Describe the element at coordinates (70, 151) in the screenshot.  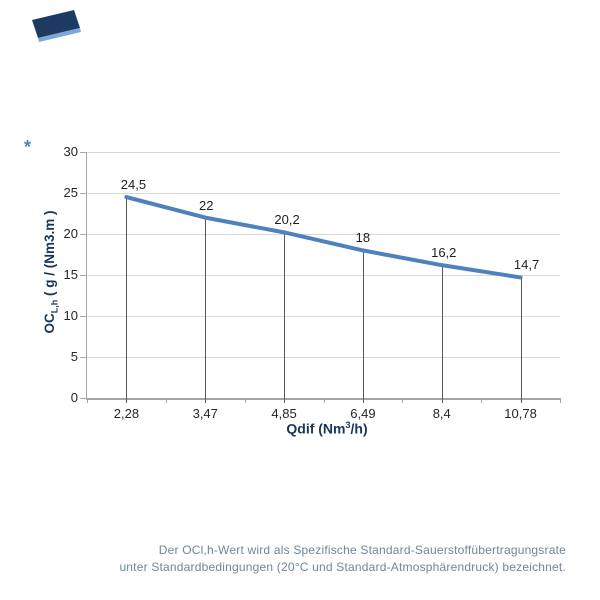
I see `y-tick-label: 30` at that location.